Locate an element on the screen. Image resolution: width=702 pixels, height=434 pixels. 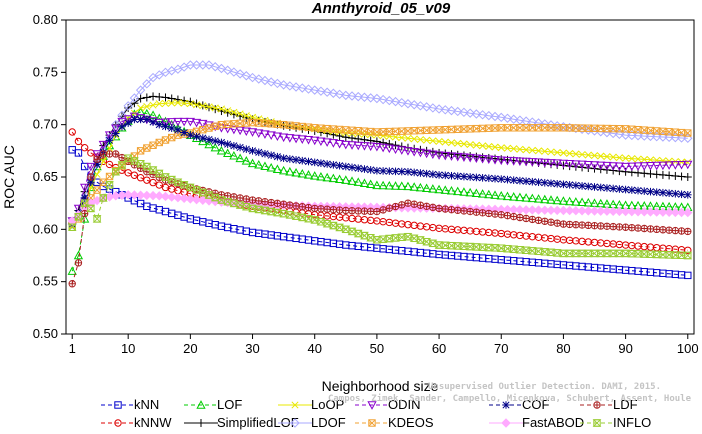
x-tick-label: 90 is located at coordinates (625, 348).